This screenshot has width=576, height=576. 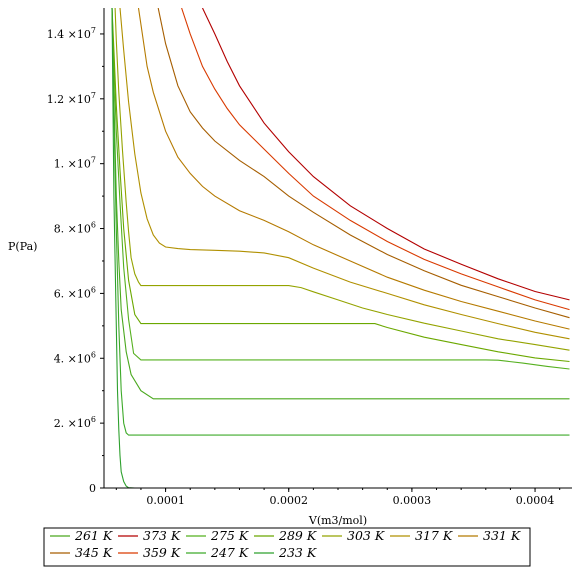 I want to click on y-tick-label: 6. ×106, so click(x=75, y=292).